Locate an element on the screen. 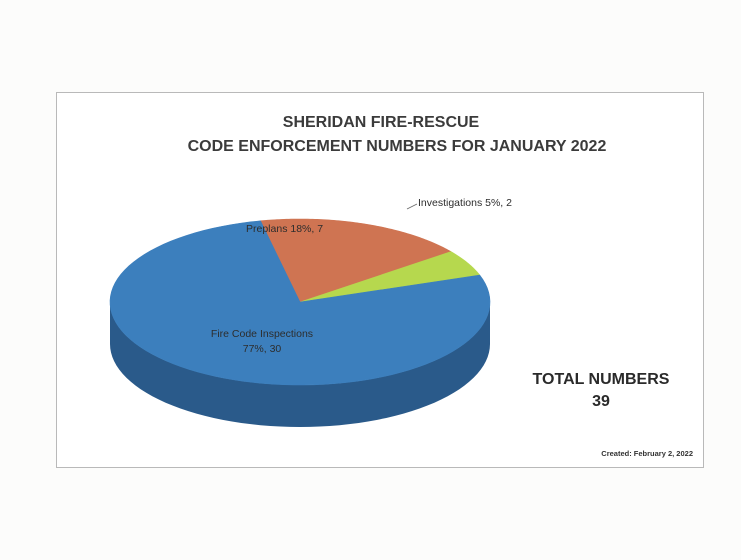 Image resolution: width=741 pixels, height=560 pixels. fire-code-label-line1: Fire Code Inspections is located at coordinates (262, 334).